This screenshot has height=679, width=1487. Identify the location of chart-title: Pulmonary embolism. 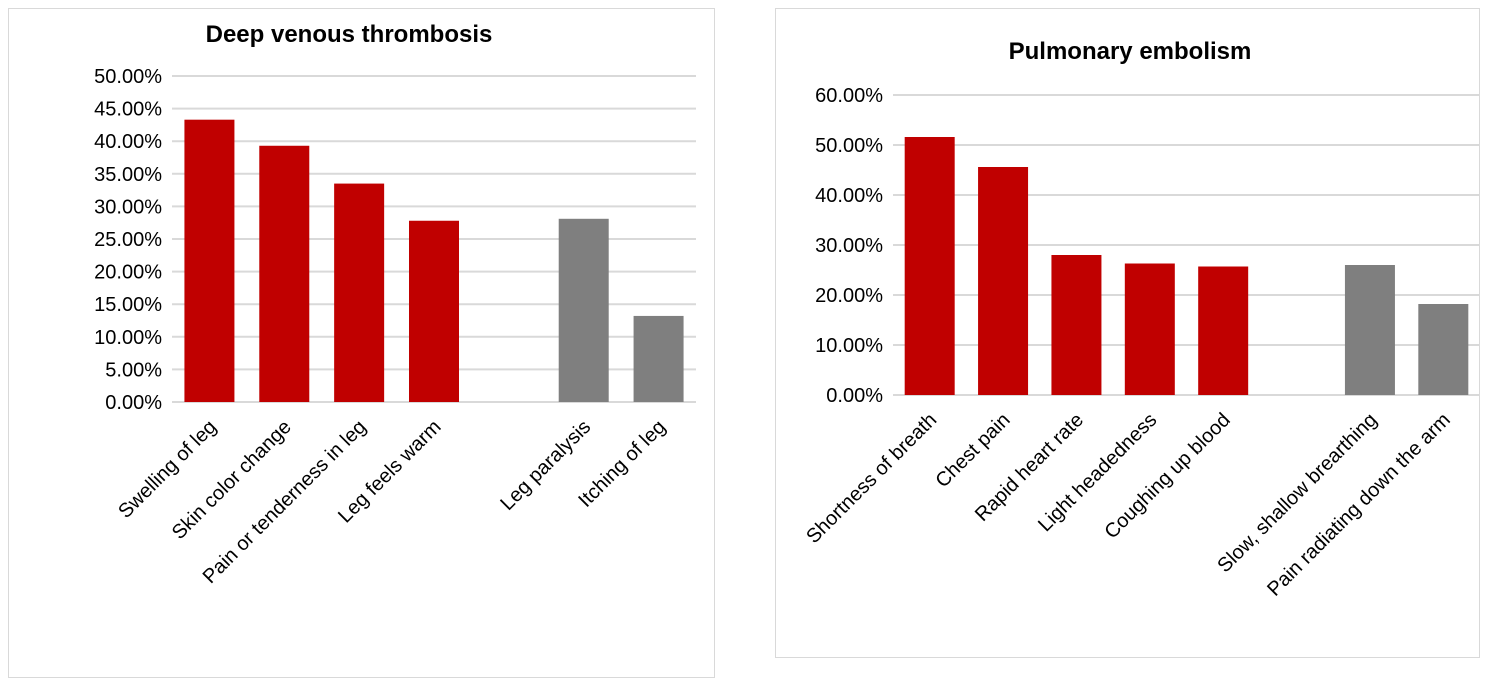
(1130, 51).